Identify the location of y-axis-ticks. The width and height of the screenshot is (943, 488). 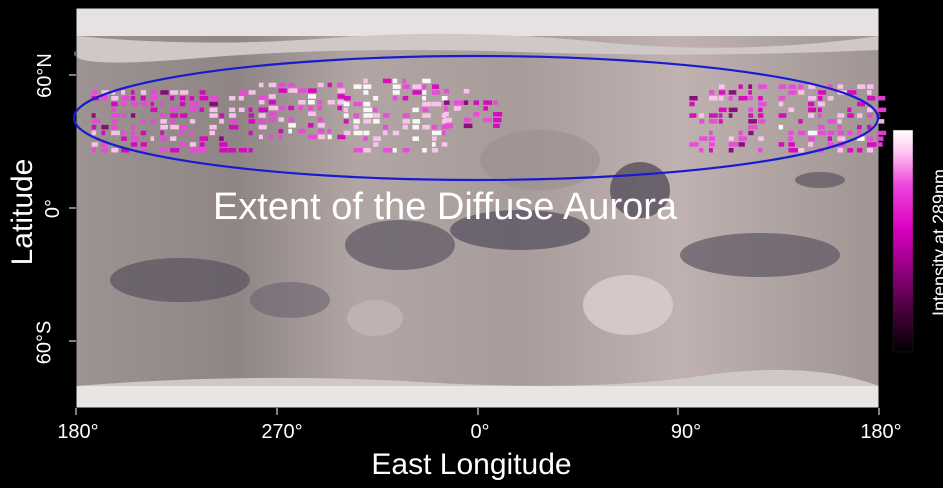
(72, 208).